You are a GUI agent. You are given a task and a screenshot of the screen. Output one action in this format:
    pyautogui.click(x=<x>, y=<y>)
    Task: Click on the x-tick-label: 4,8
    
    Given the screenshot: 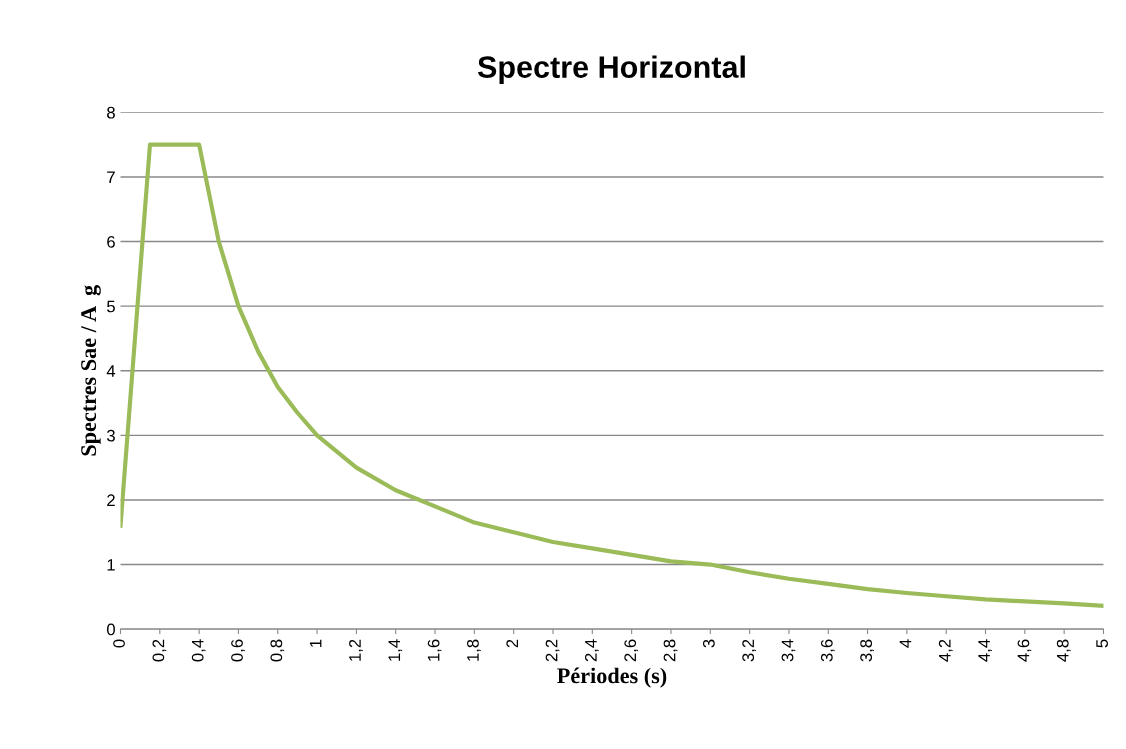 What is the action you would take?
    pyautogui.click(x=1063, y=650)
    